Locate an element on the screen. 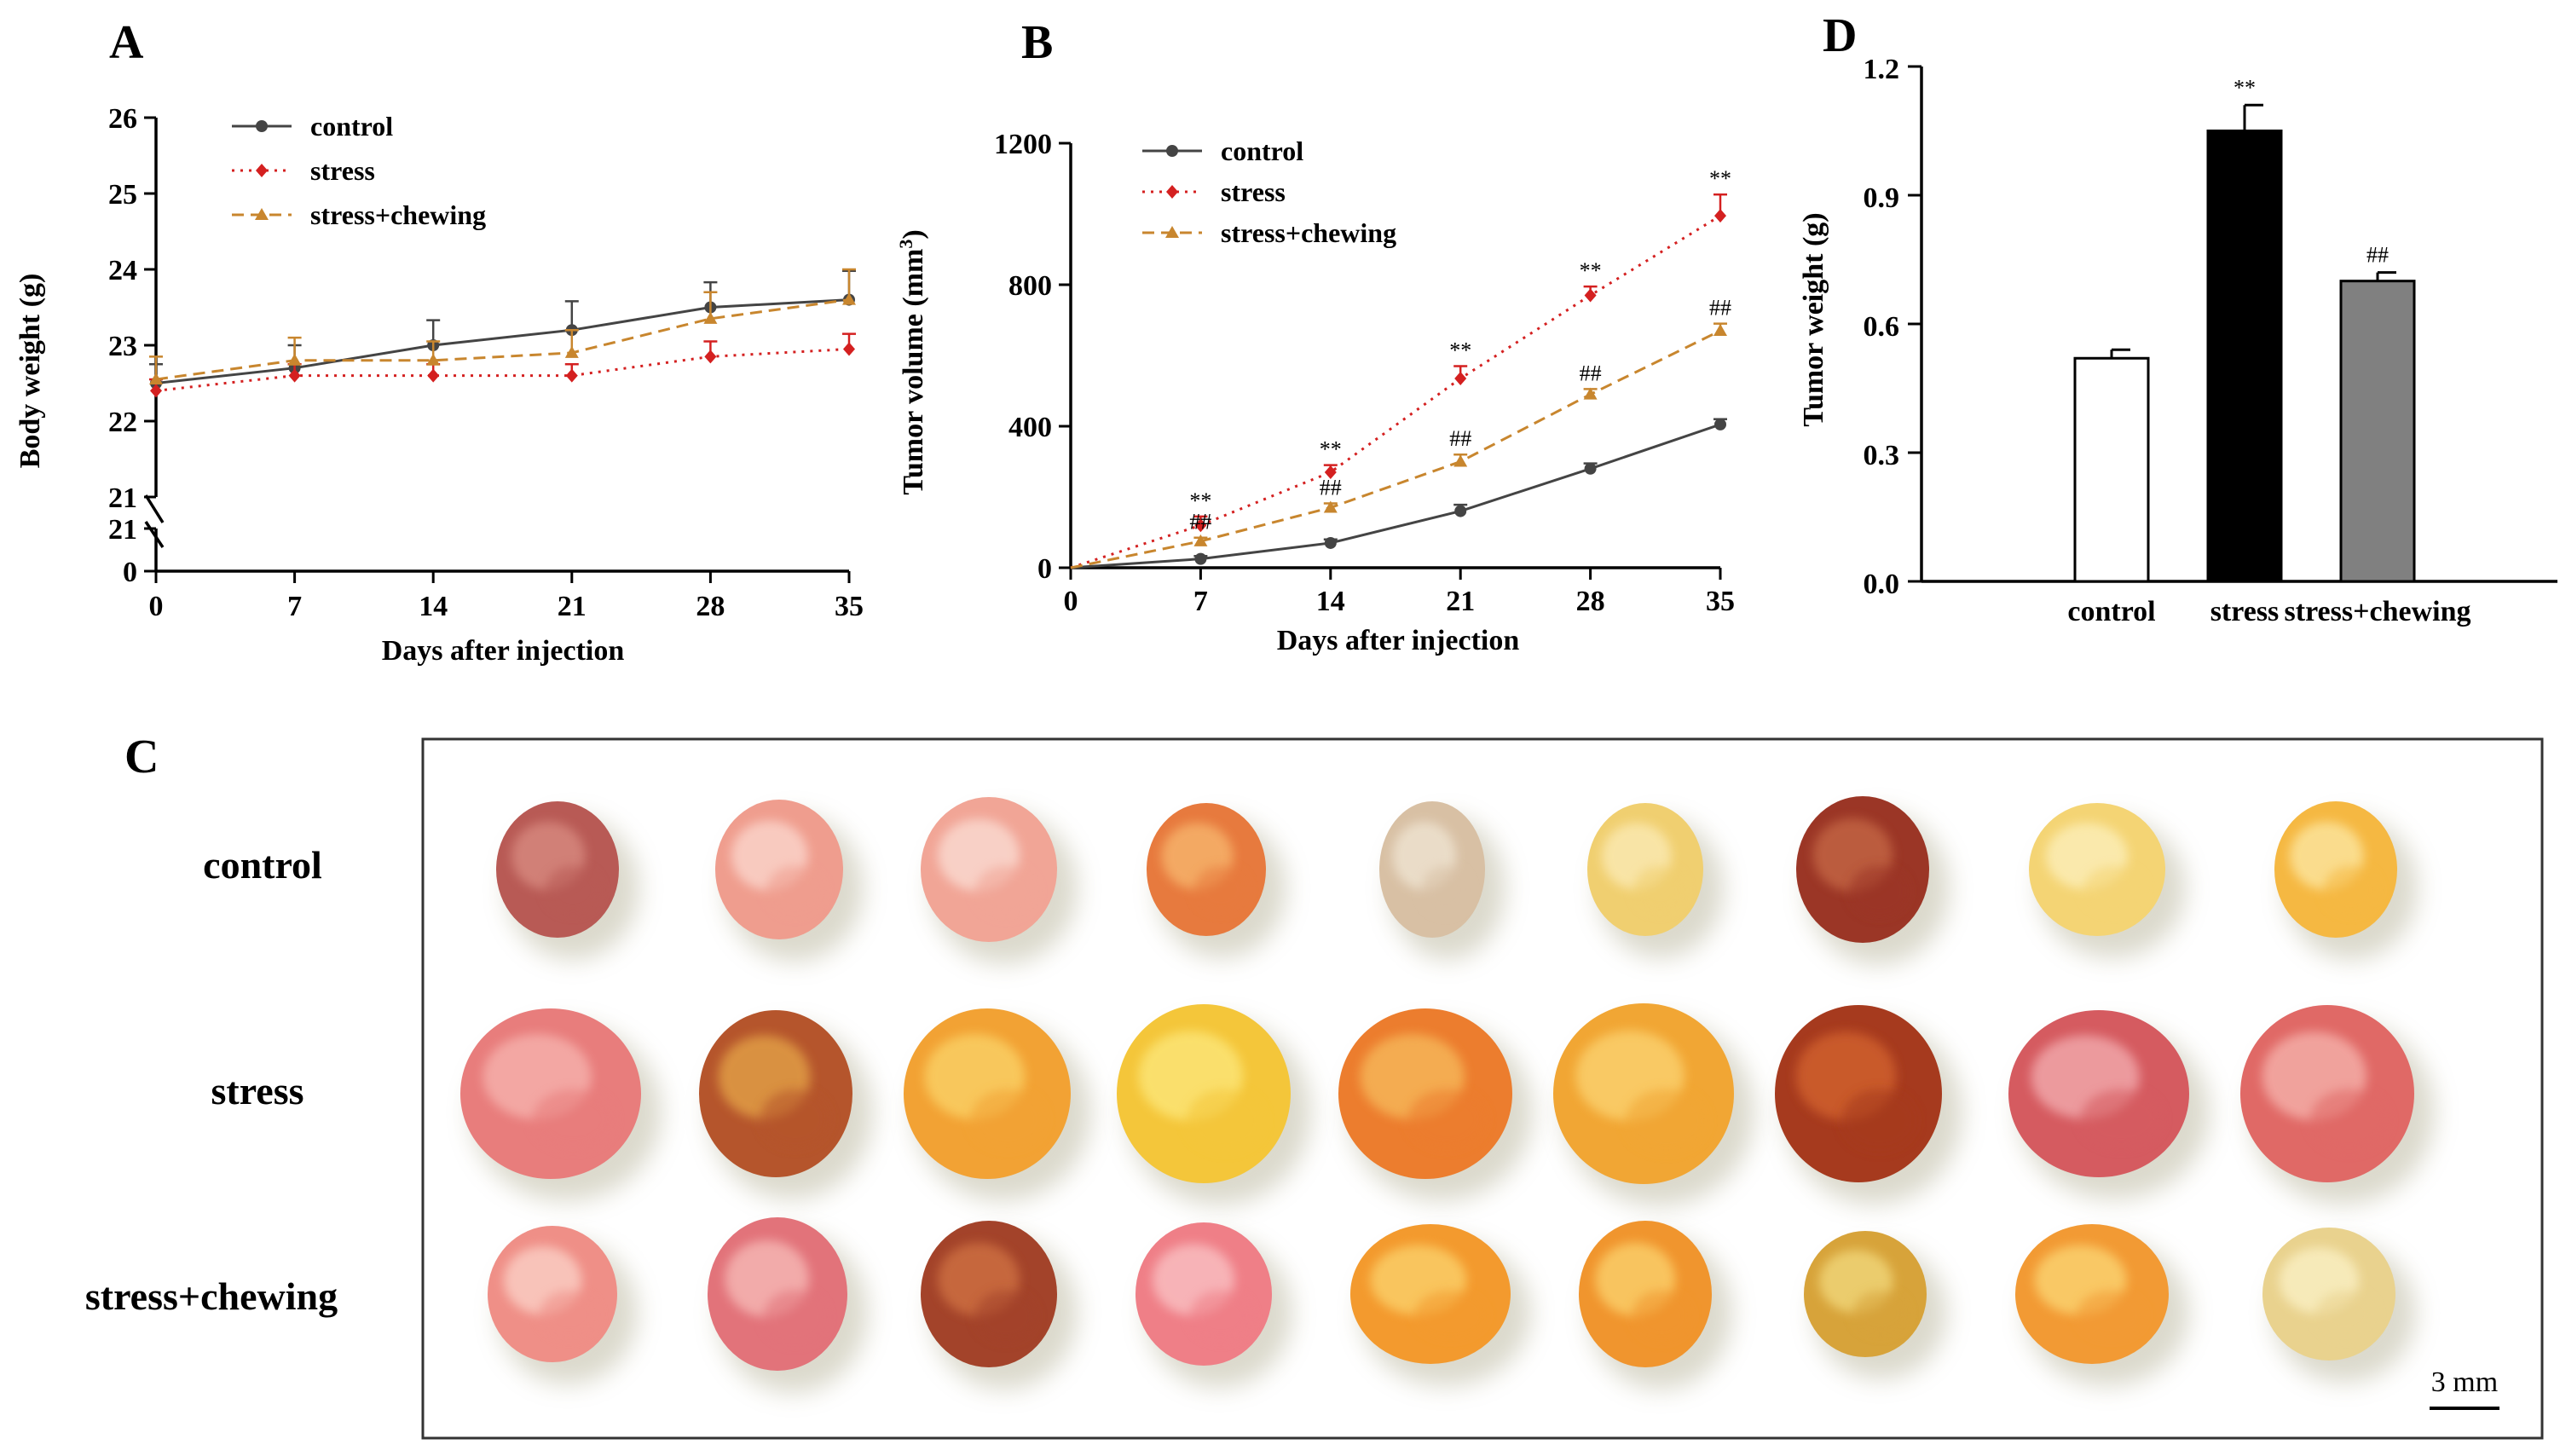 This screenshot has width=2560, height=1456. panel-label-c: C is located at coordinates (142, 757).